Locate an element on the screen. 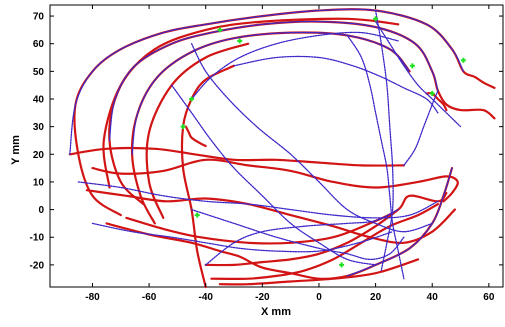 Image resolution: width=505 pixels, height=327 pixels. x-tick-label-3: -20 is located at coordinates (262, 297).